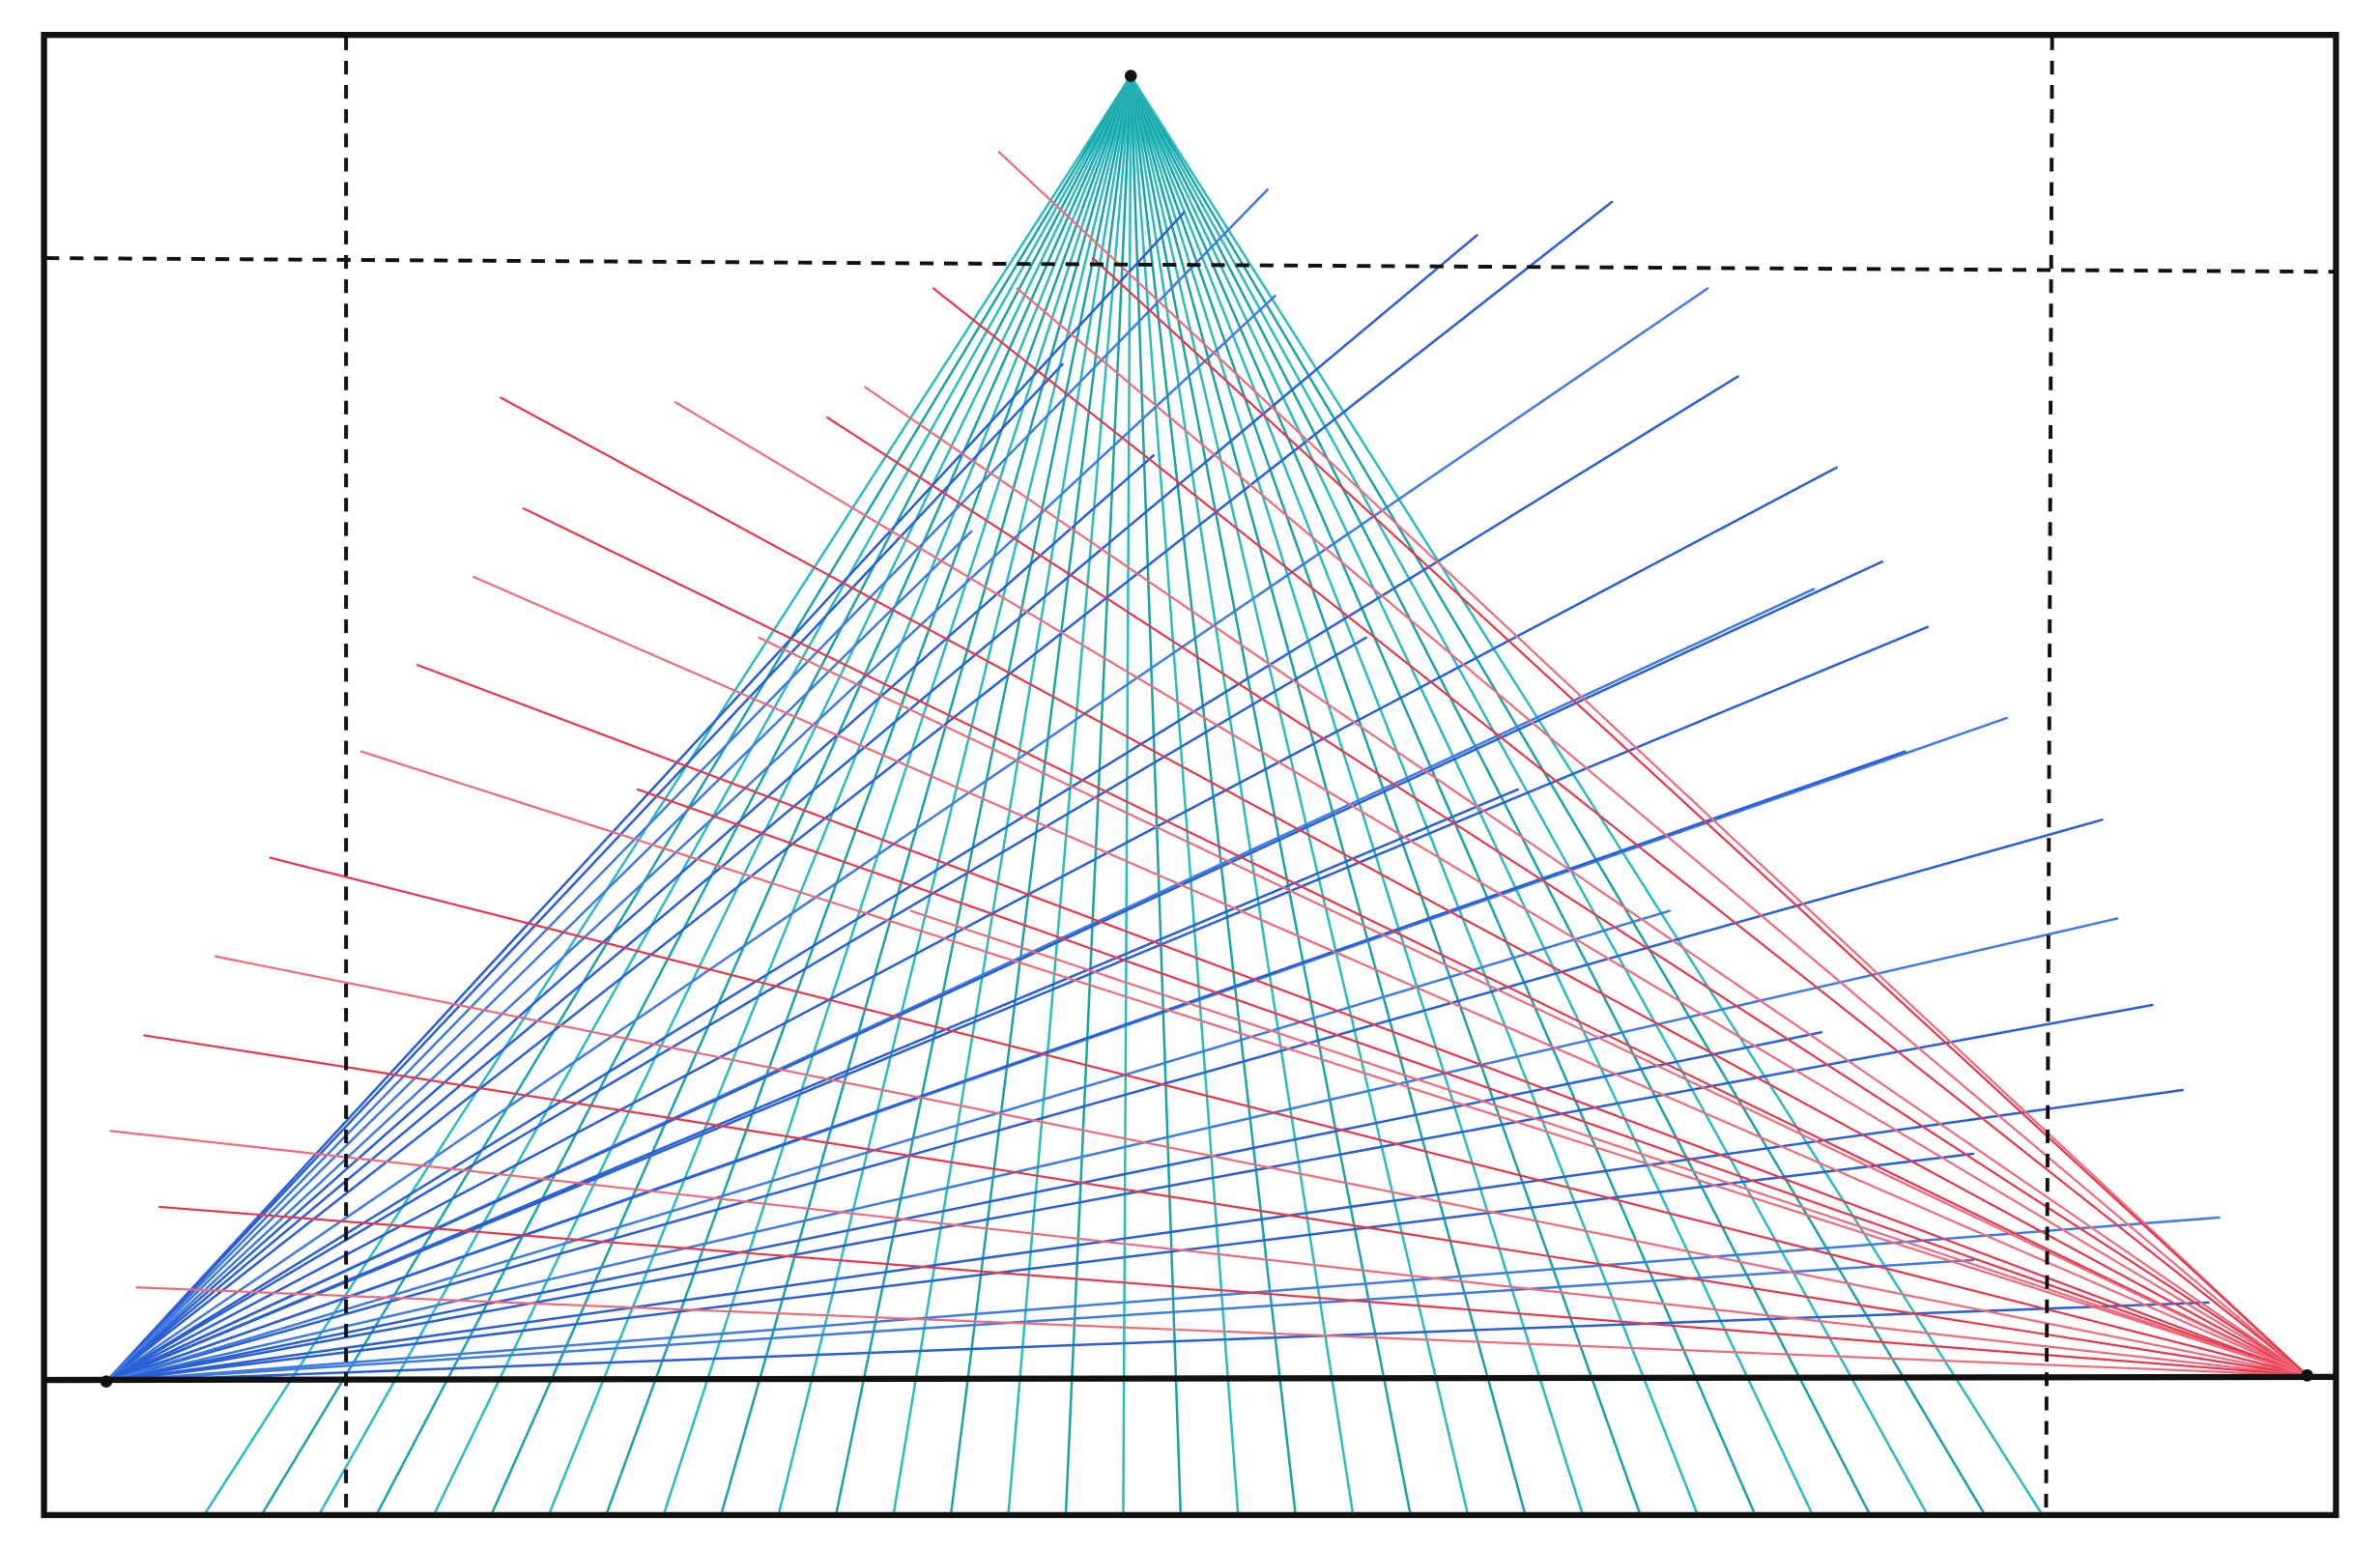  Describe the element at coordinates (107, 1382) in the screenshot. I see `vanishing-point-left` at that location.